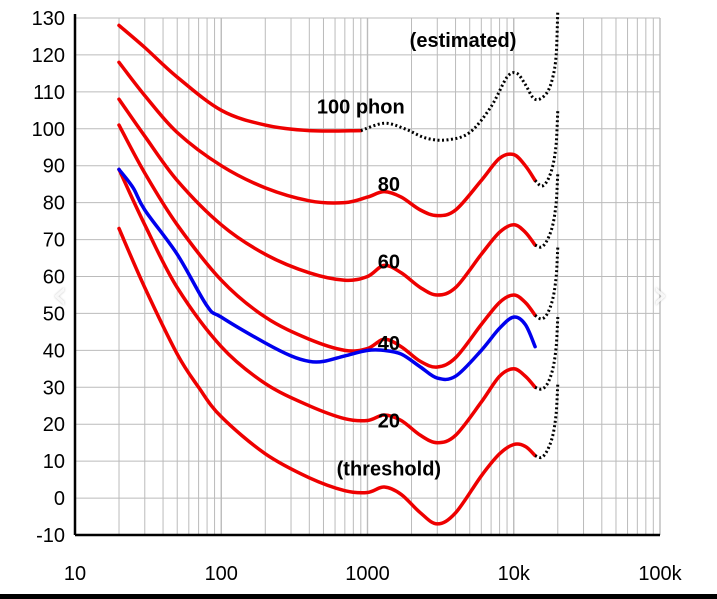  What do you see at coordinates (48, 19) in the screenshot?
I see `y-tick-label: 130` at bounding box center [48, 19].